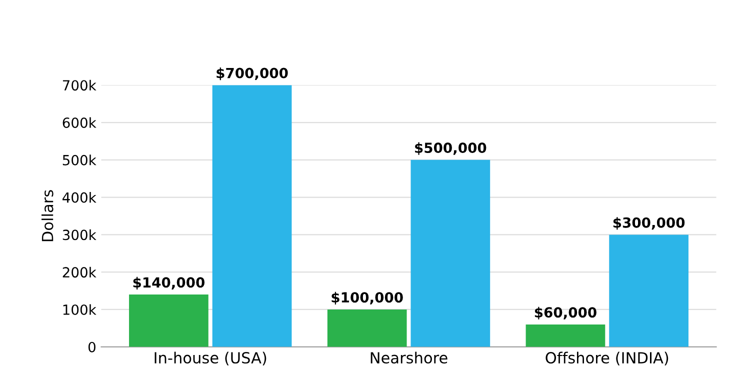 This screenshot has width=750, height=375. What do you see at coordinates (47, 216) in the screenshot?
I see `y-axis-title: Dollars` at bounding box center [47, 216].